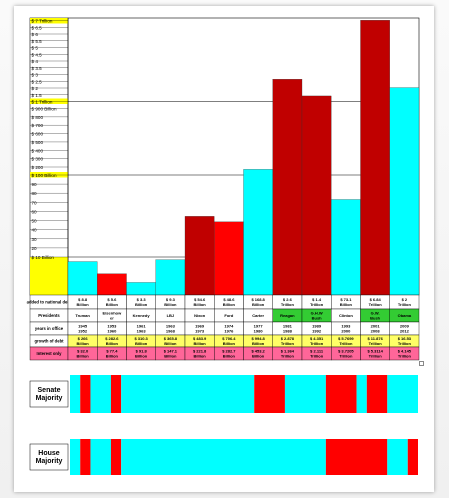  I want to click on resize-handle, so click(421, 363).